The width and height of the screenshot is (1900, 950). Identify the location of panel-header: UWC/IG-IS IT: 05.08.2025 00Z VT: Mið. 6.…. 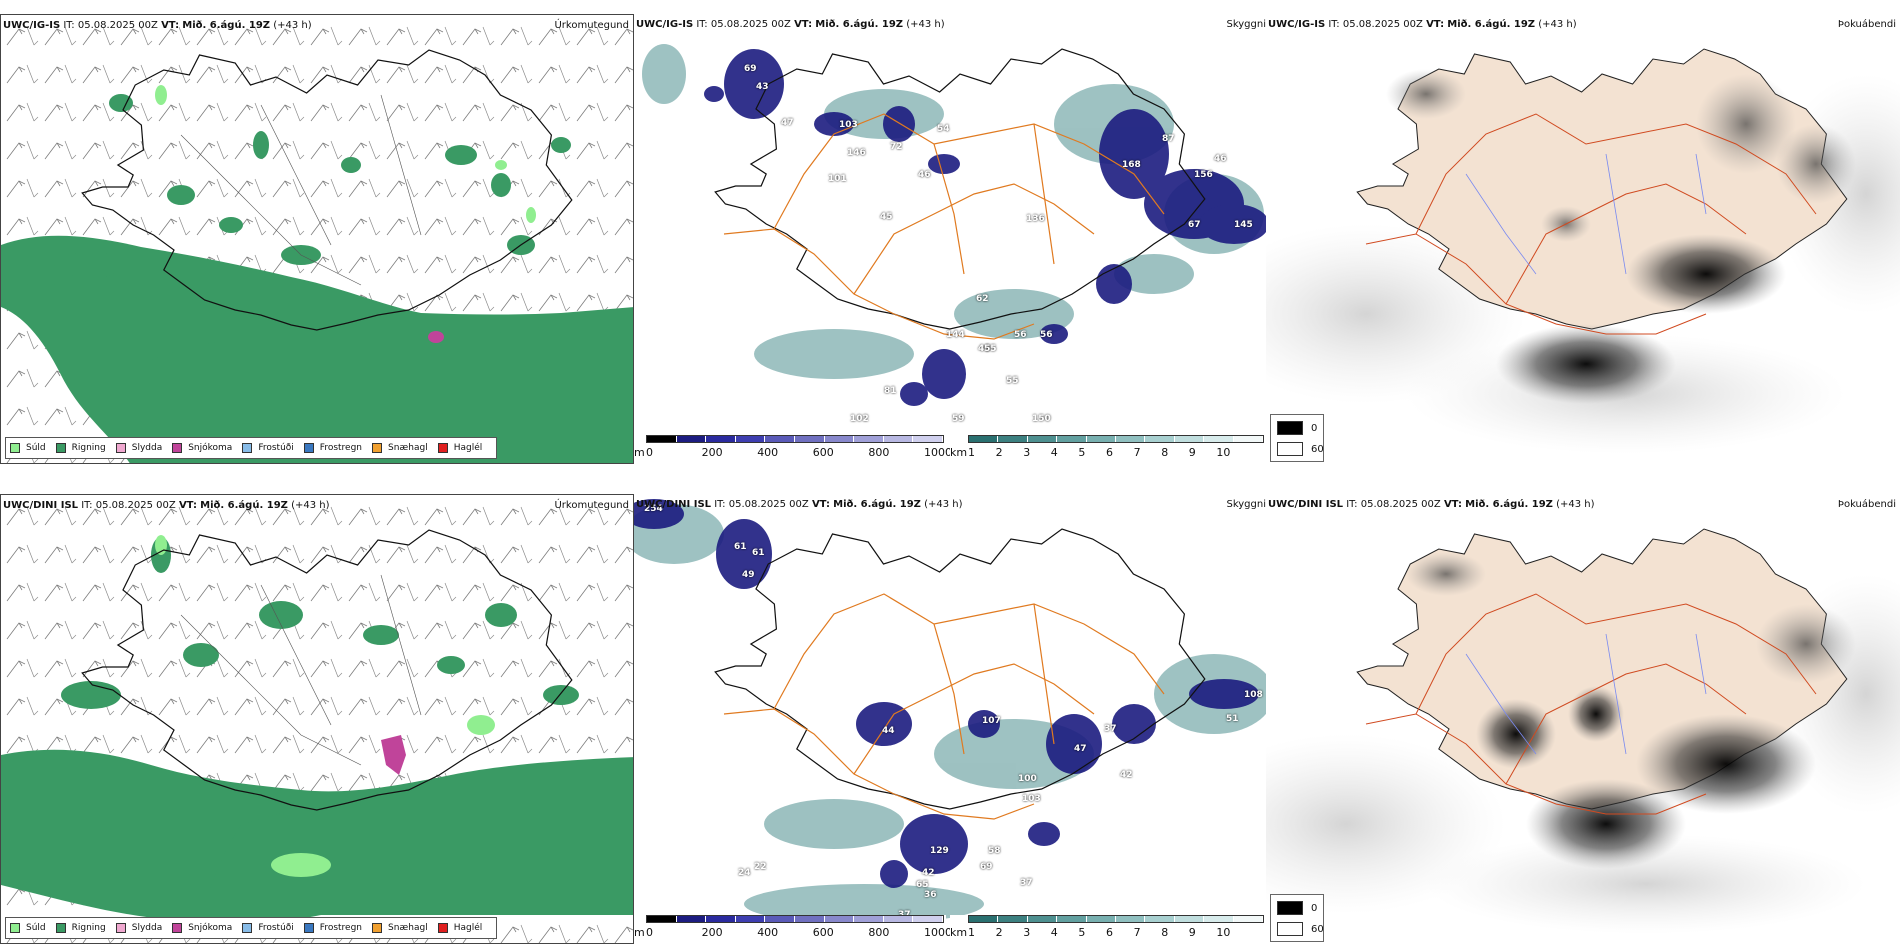
(1422, 24).